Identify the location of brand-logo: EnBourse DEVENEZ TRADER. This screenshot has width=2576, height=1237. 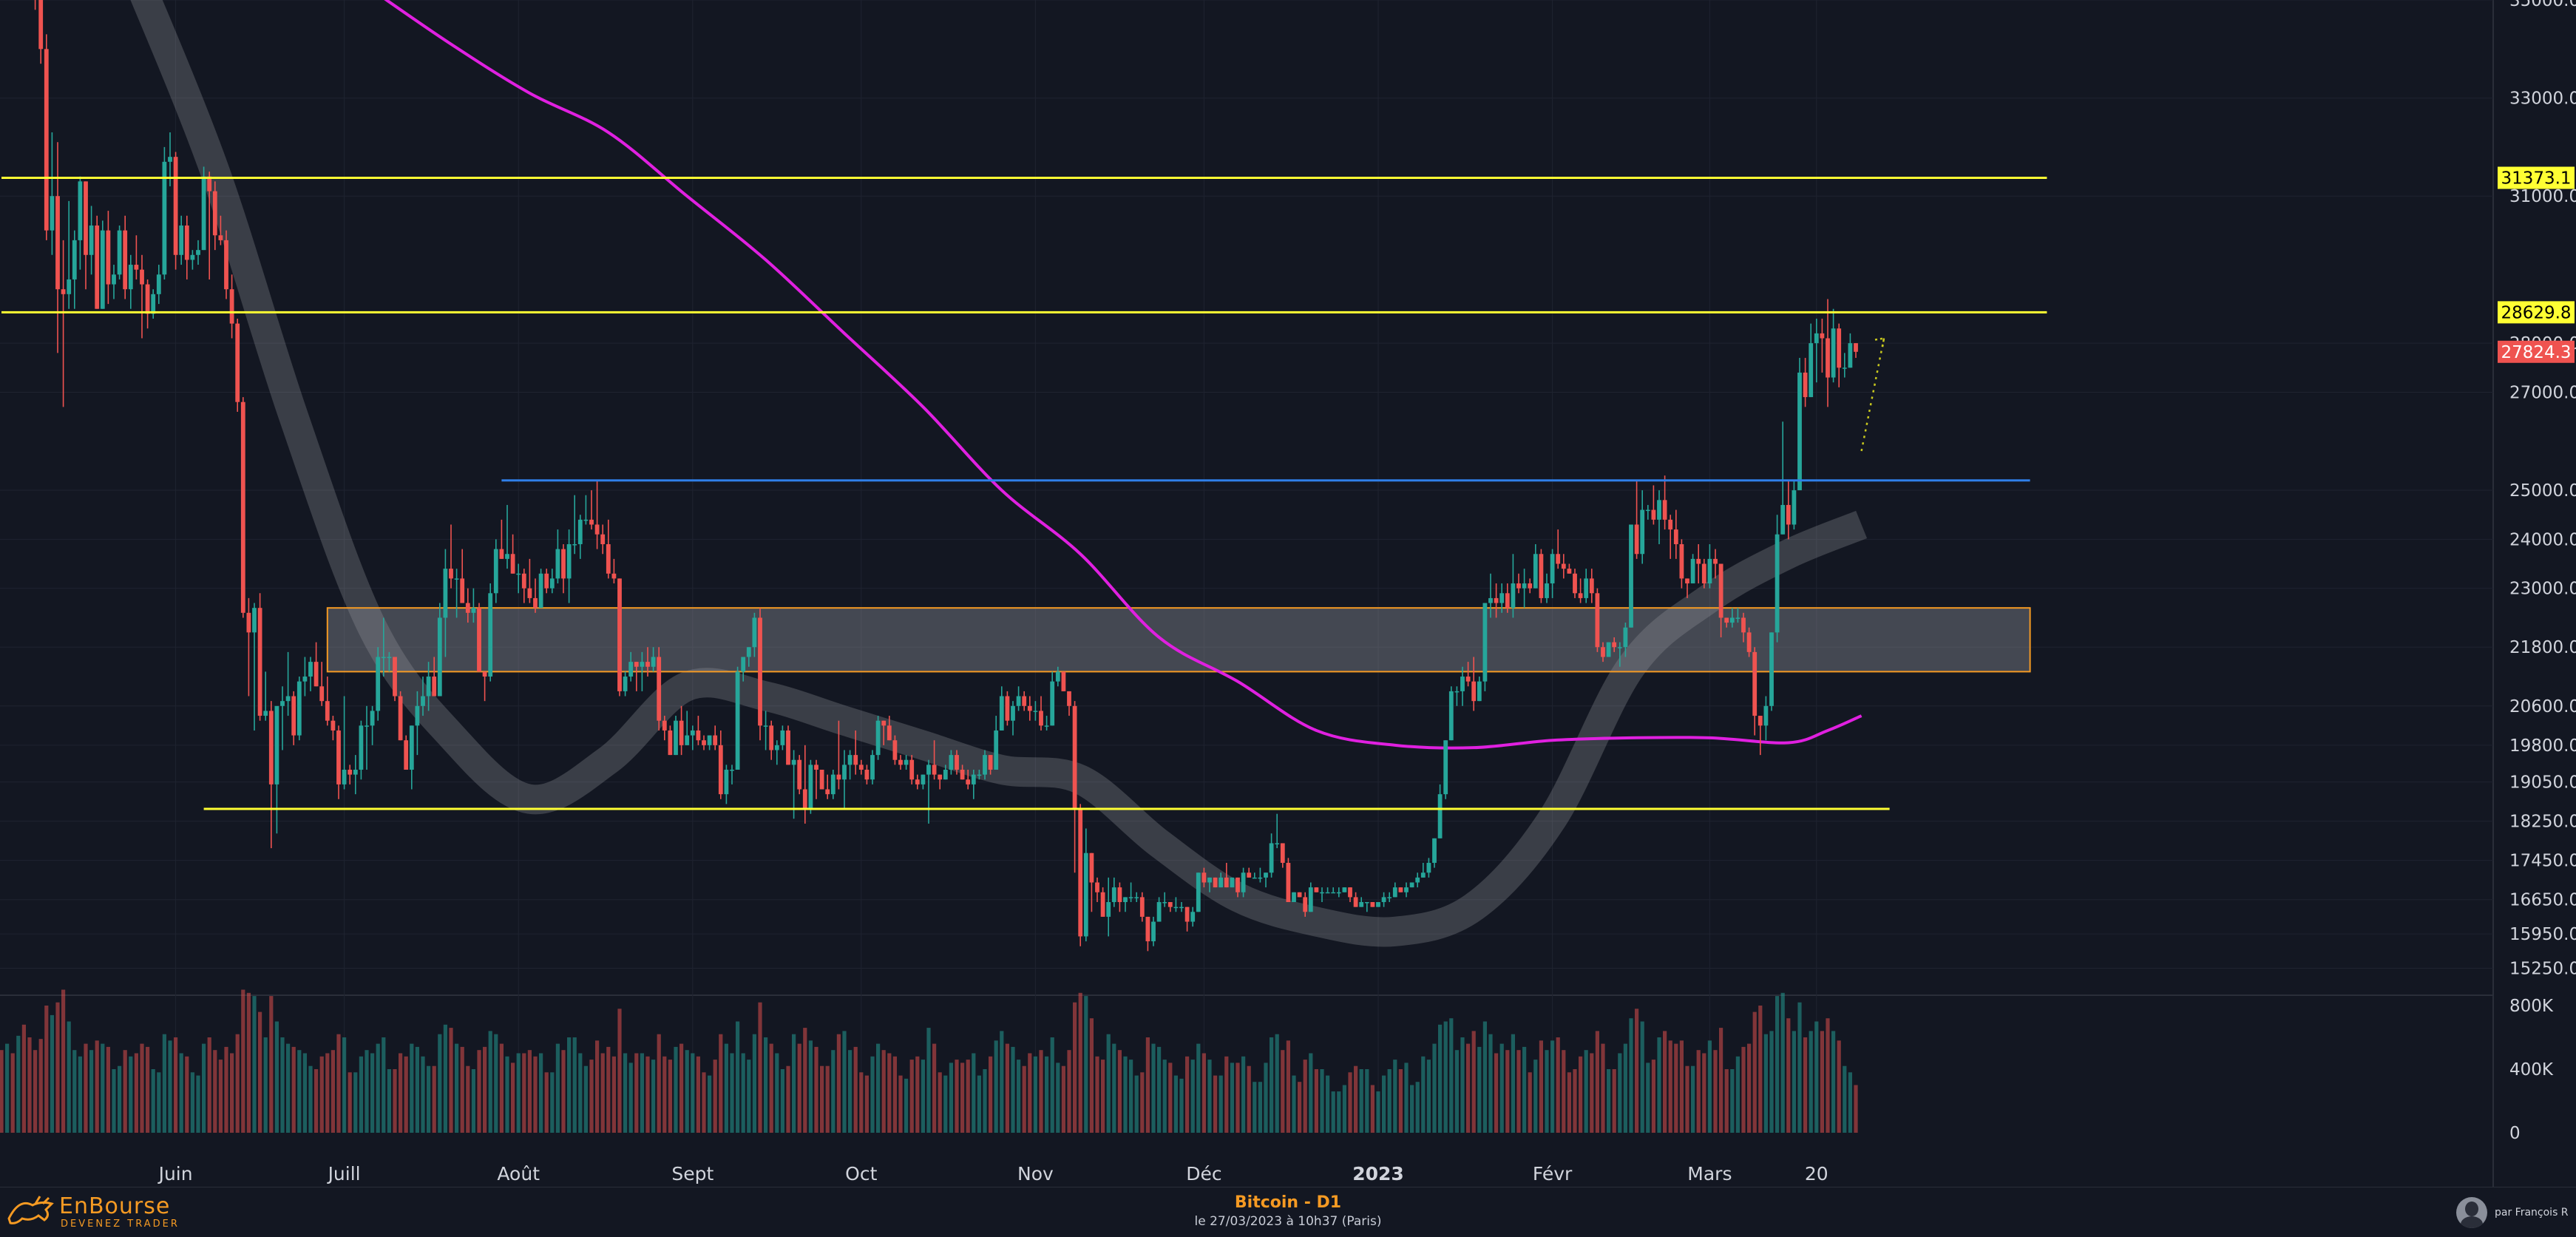
(94, 1211).